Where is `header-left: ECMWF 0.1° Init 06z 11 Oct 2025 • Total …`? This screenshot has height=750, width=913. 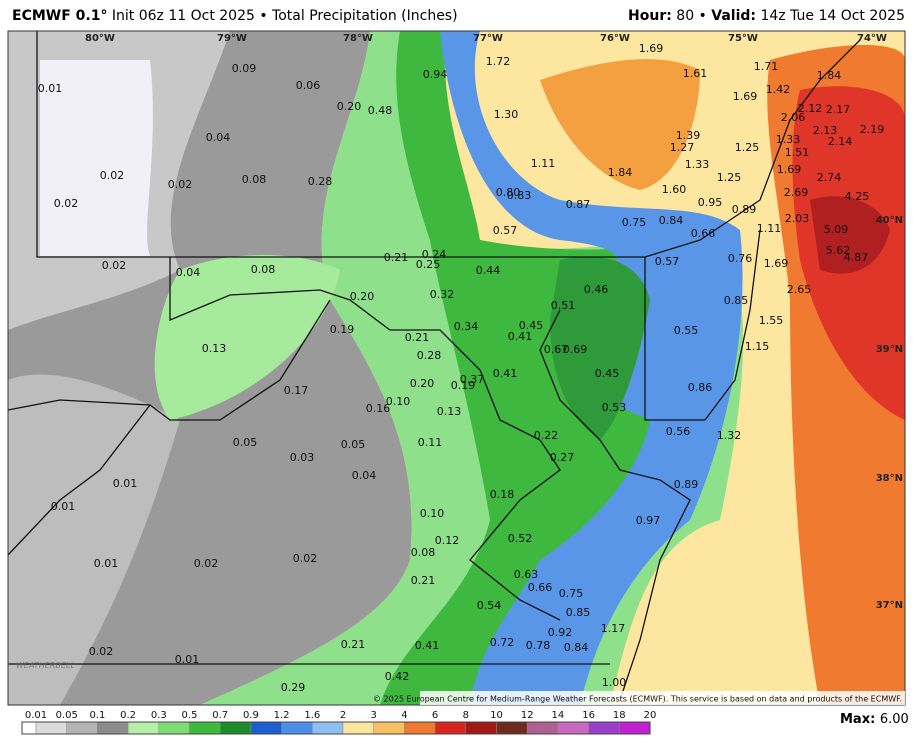
header-left: ECMWF 0.1° Init 06z 11 Oct 2025 • Total … is located at coordinates (235, 16).